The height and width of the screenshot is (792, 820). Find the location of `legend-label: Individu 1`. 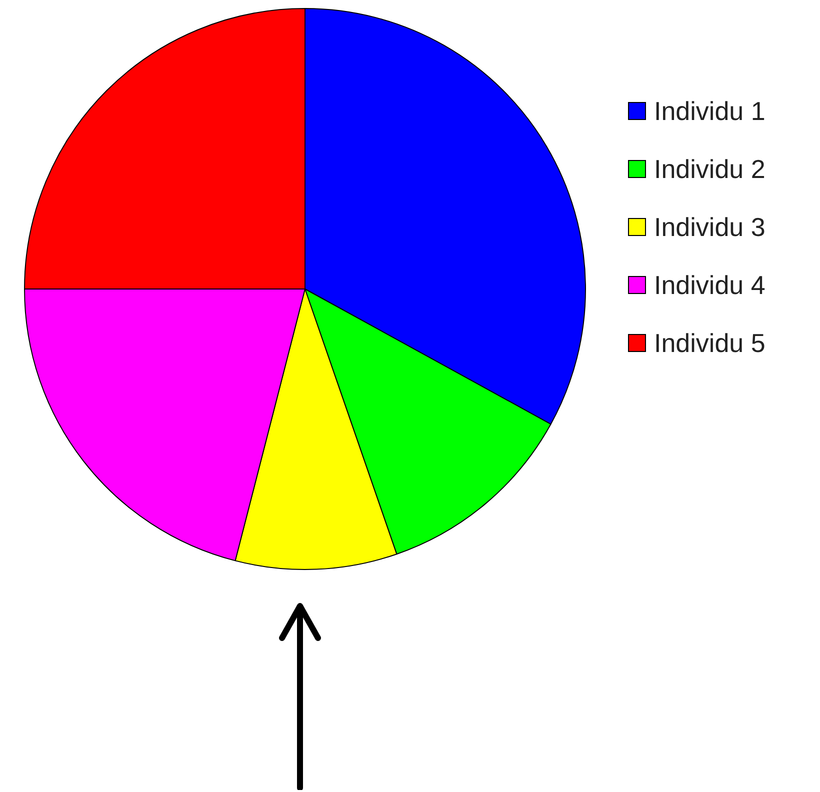

legend-label: Individu 1 is located at coordinates (710, 111).